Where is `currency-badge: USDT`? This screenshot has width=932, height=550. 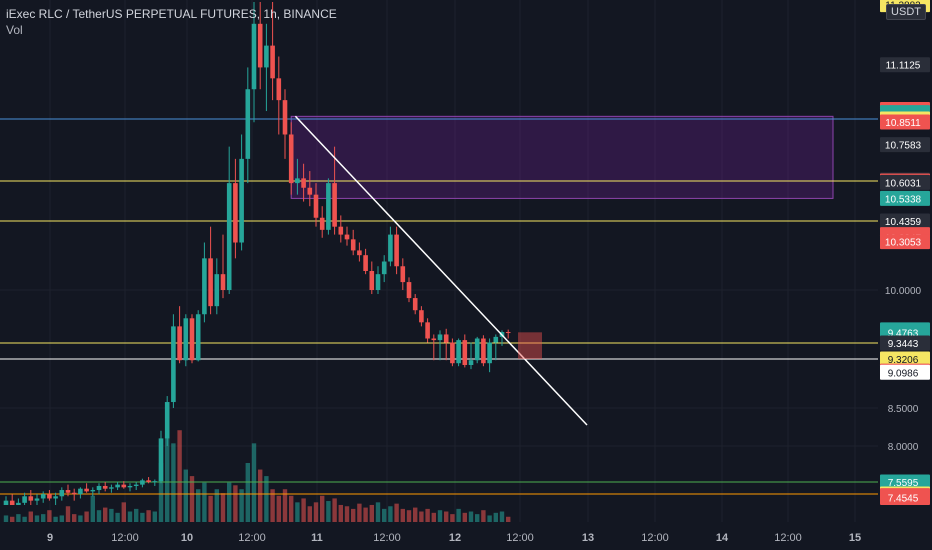
currency-badge: USDT is located at coordinates (906, 12).